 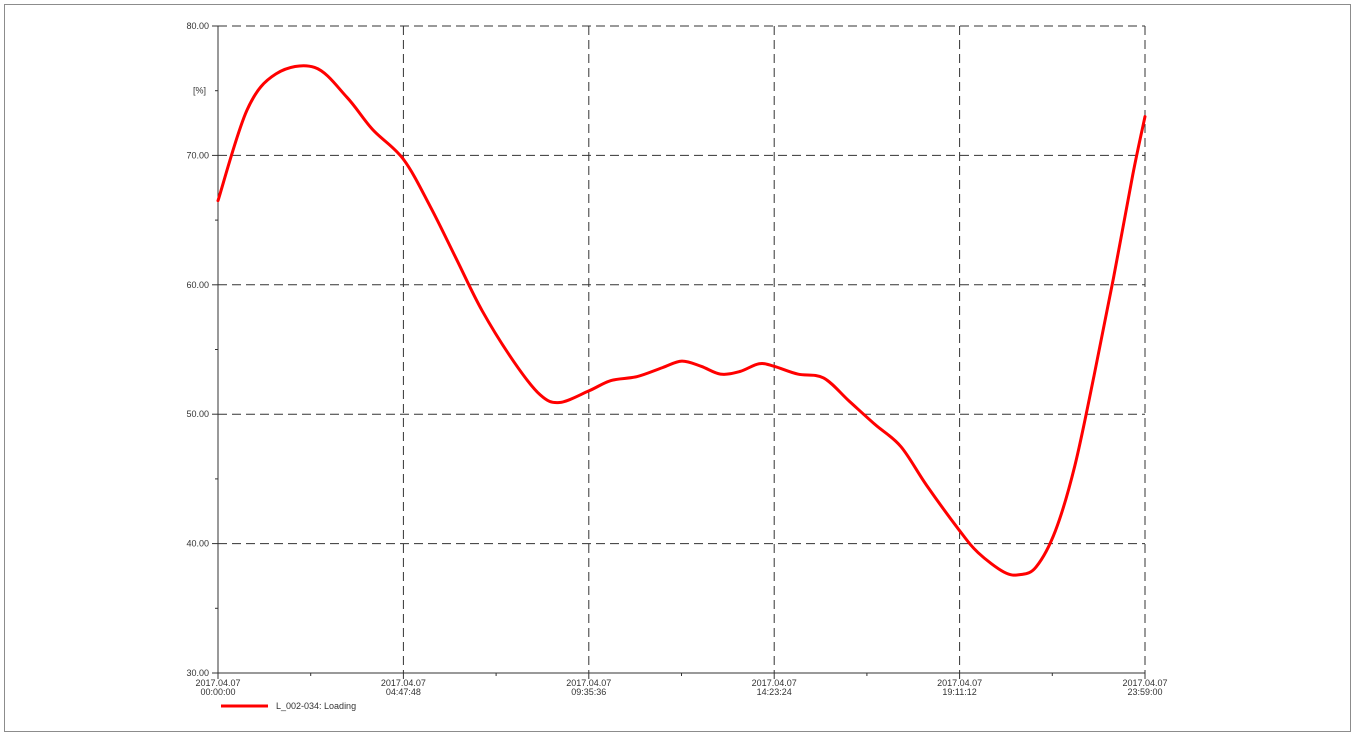 I want to click on x-tick-time: 19:11:12, so click(x=959, y=692).